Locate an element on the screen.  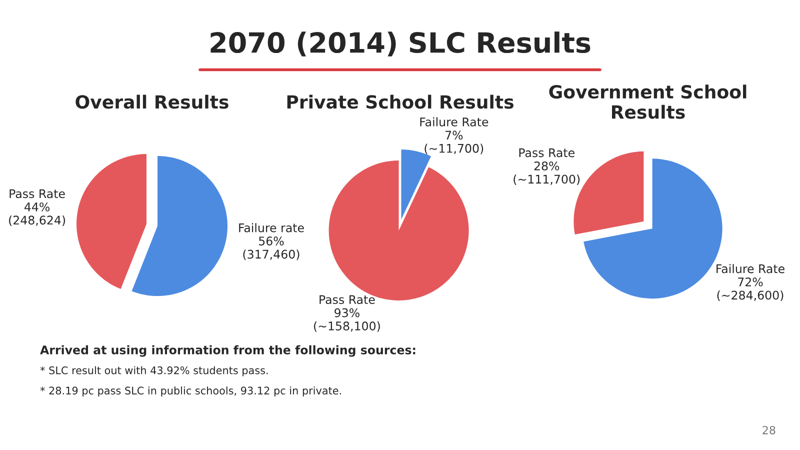
chart-title: Overall Results is located at coordinates (152, 101).